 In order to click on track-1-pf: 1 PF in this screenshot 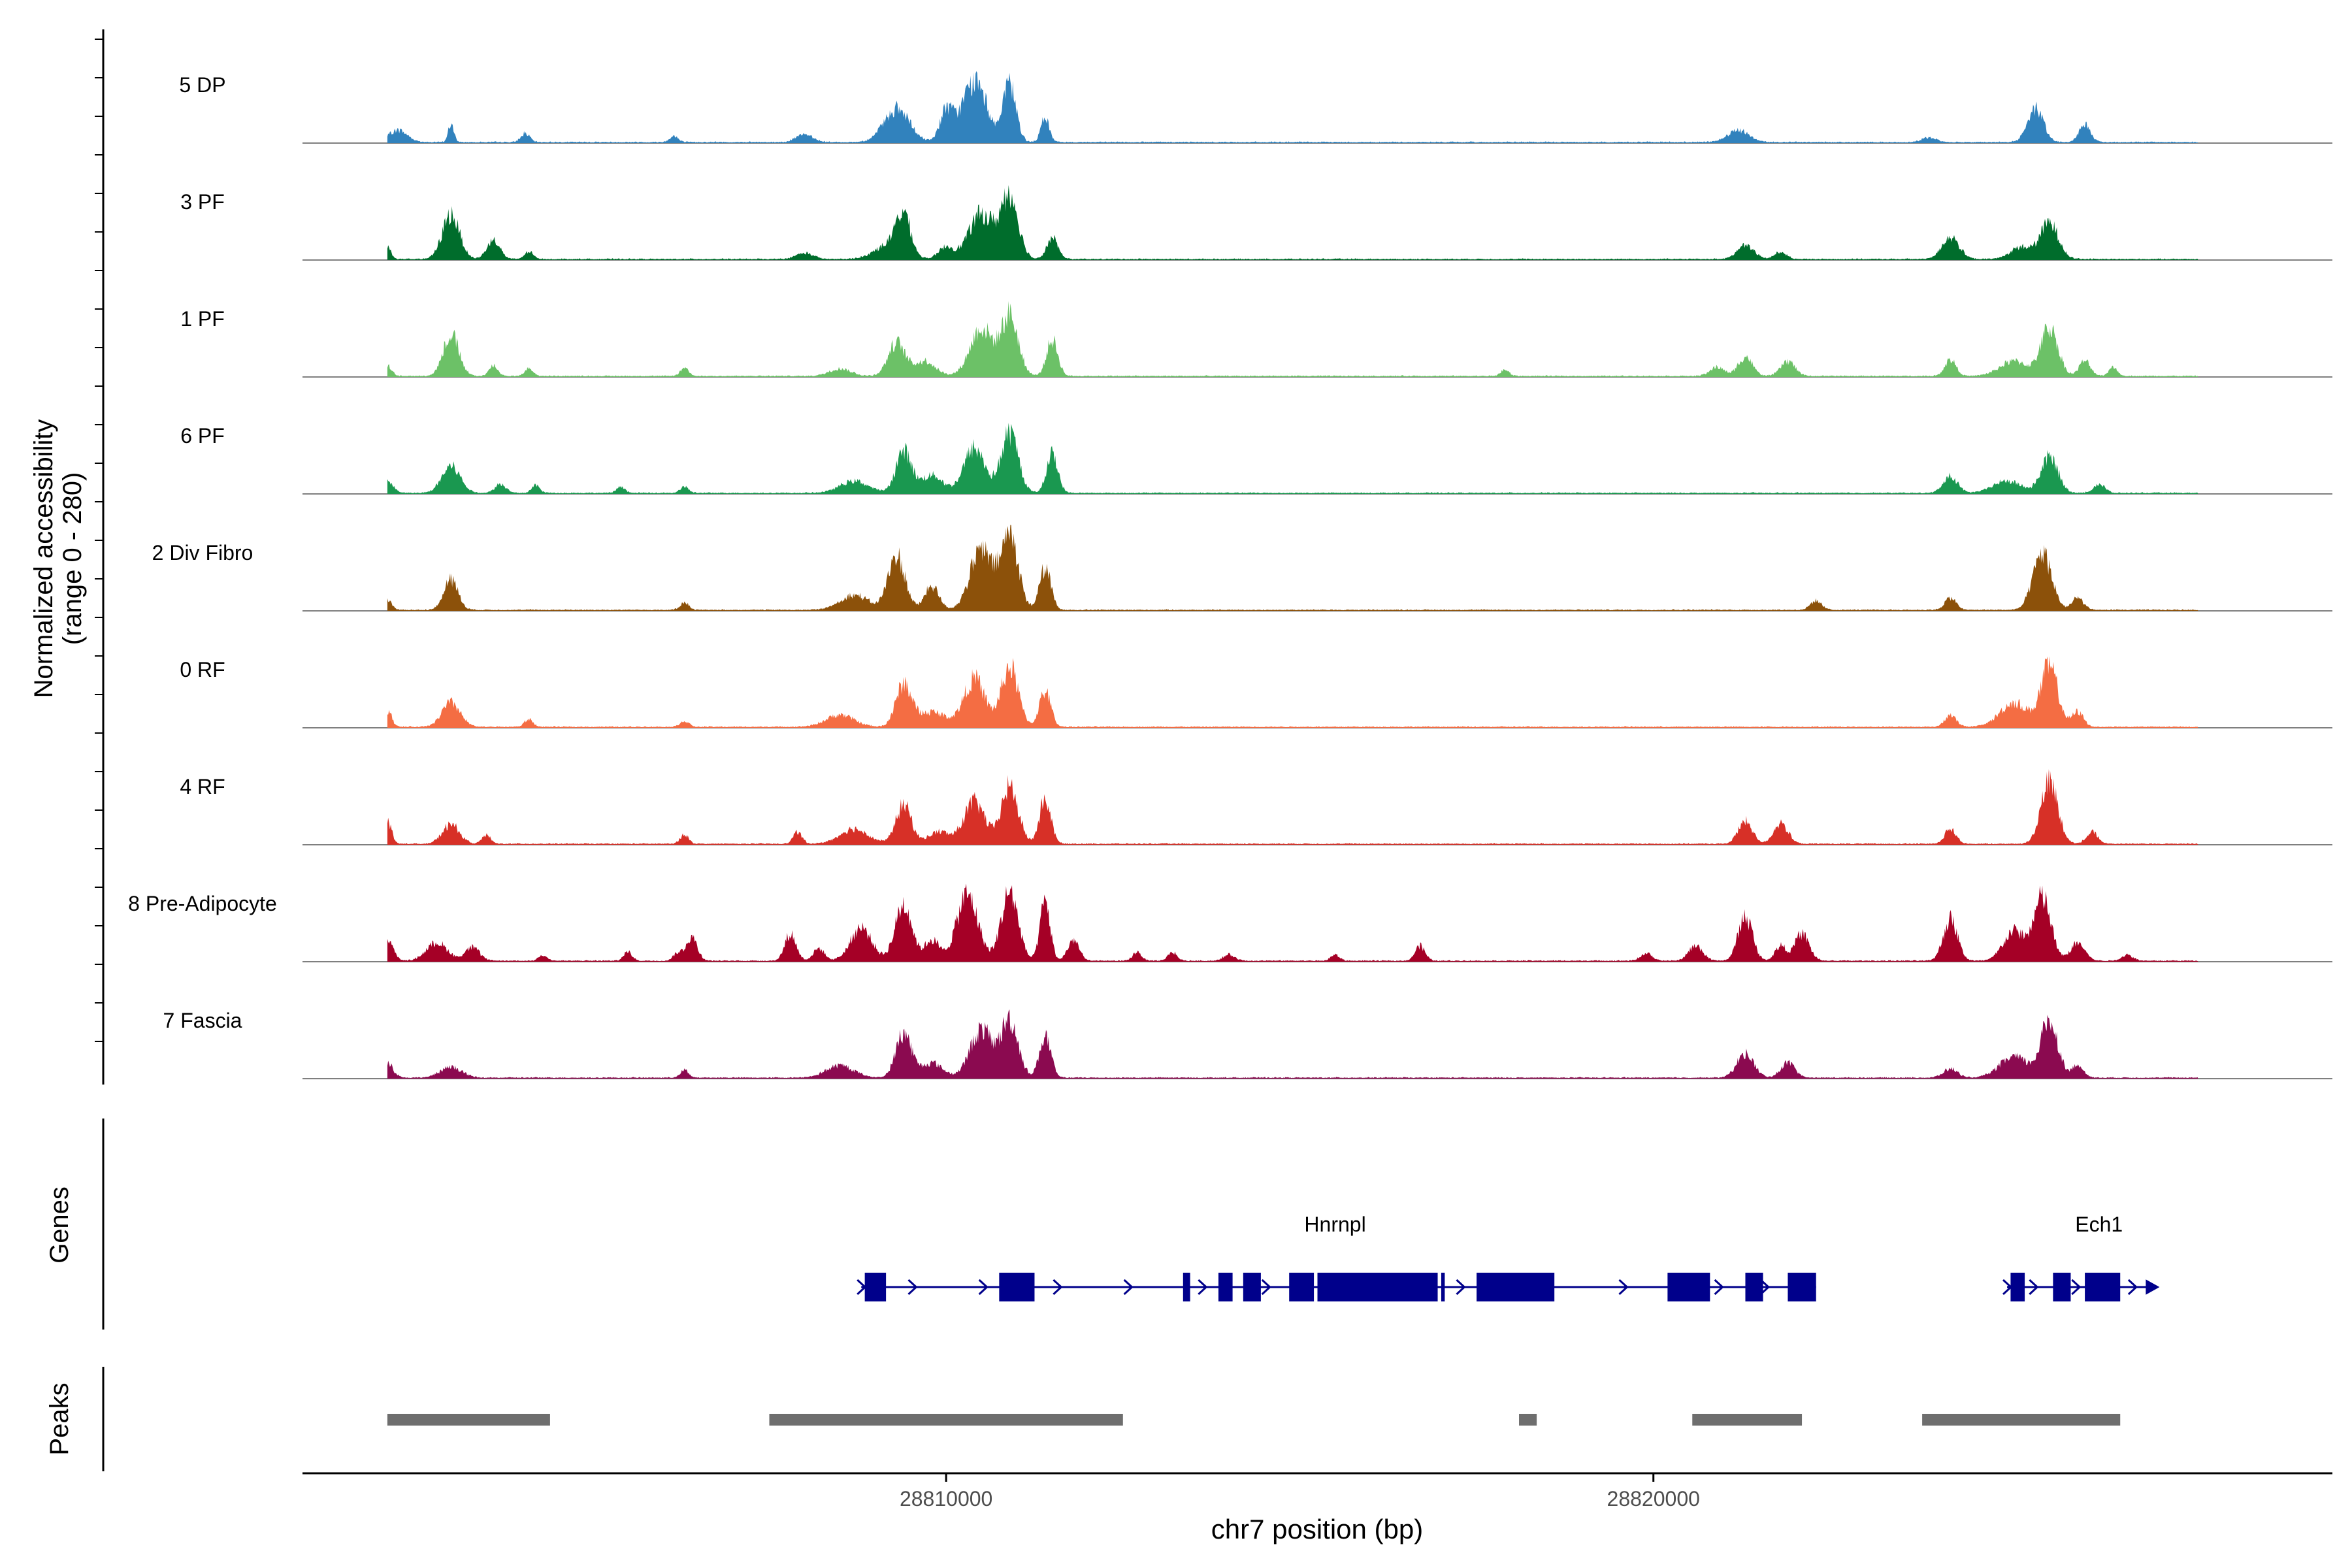, I will do `click(1256, 339)`.